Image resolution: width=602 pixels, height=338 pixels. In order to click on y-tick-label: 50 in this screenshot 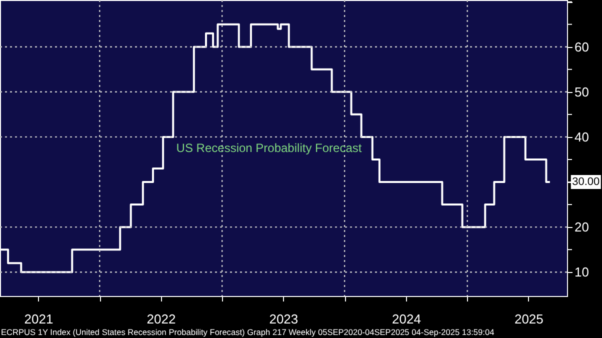, I will do `click(581, 92)`.